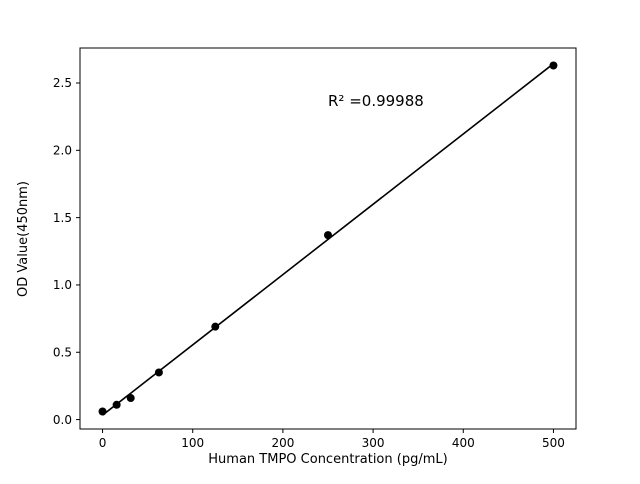 This screenshot has width=640, height=484. Describe the element at coordinates (103, 443) in the screenshot. I see `x-tick-label: 0` at that location.